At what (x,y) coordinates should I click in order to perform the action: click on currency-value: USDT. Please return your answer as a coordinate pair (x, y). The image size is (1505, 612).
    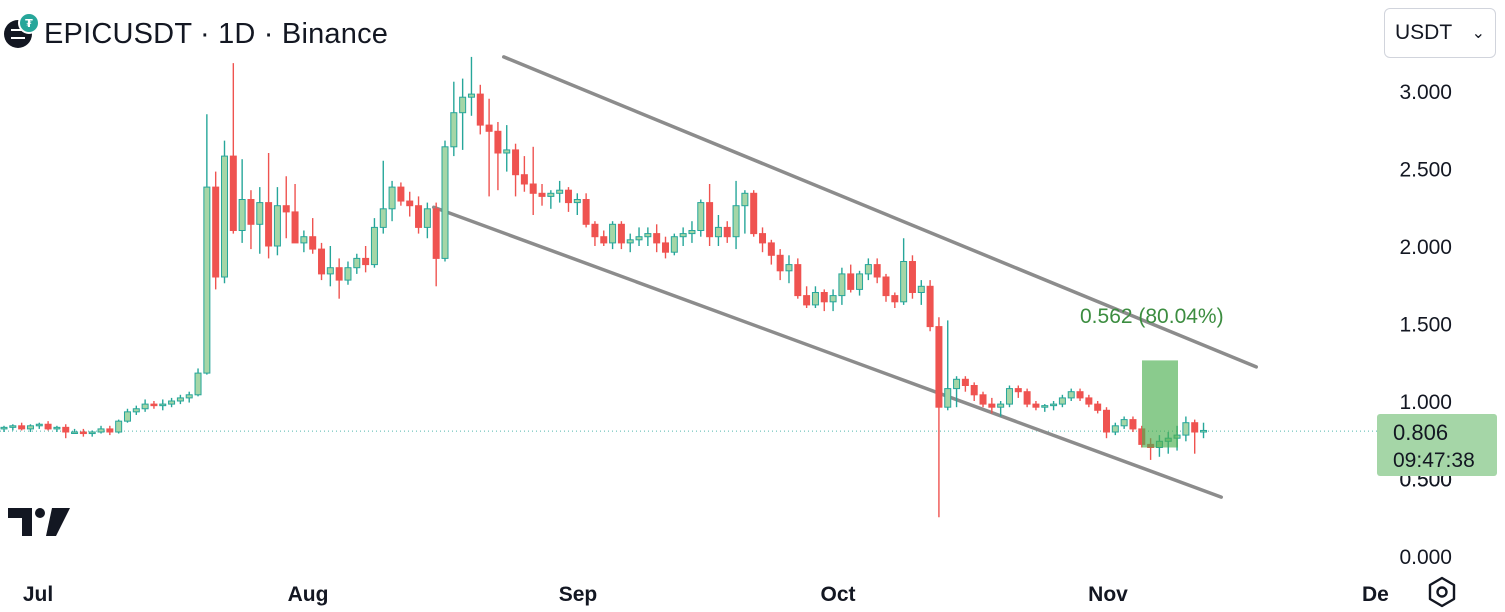
    Looking at the image, I should click on (1424, 32).